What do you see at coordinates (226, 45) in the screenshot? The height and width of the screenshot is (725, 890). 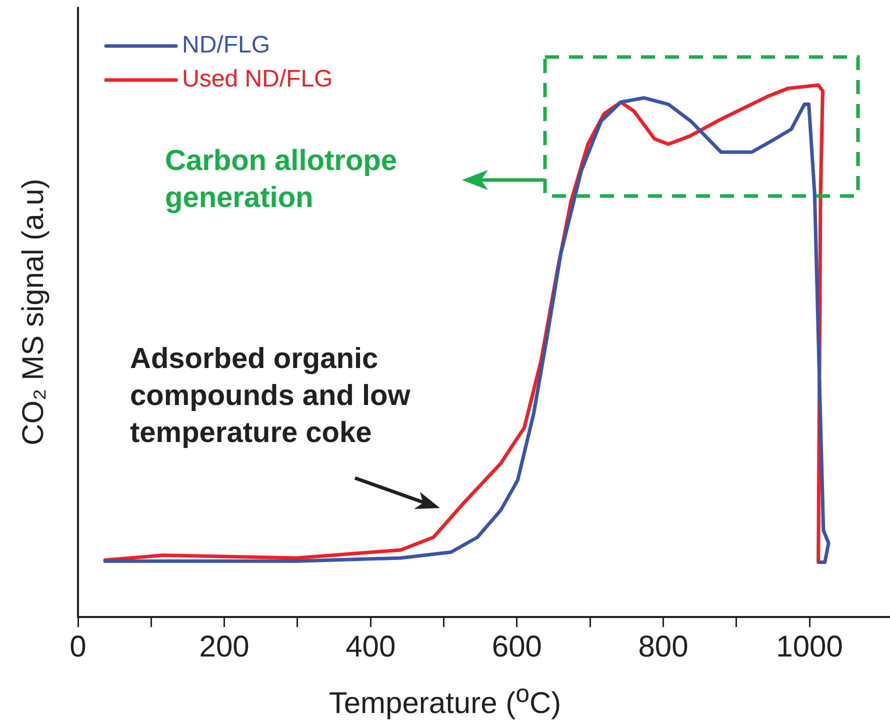 I see `legend-label: ND/FLG` at bounding box center [226, 45].